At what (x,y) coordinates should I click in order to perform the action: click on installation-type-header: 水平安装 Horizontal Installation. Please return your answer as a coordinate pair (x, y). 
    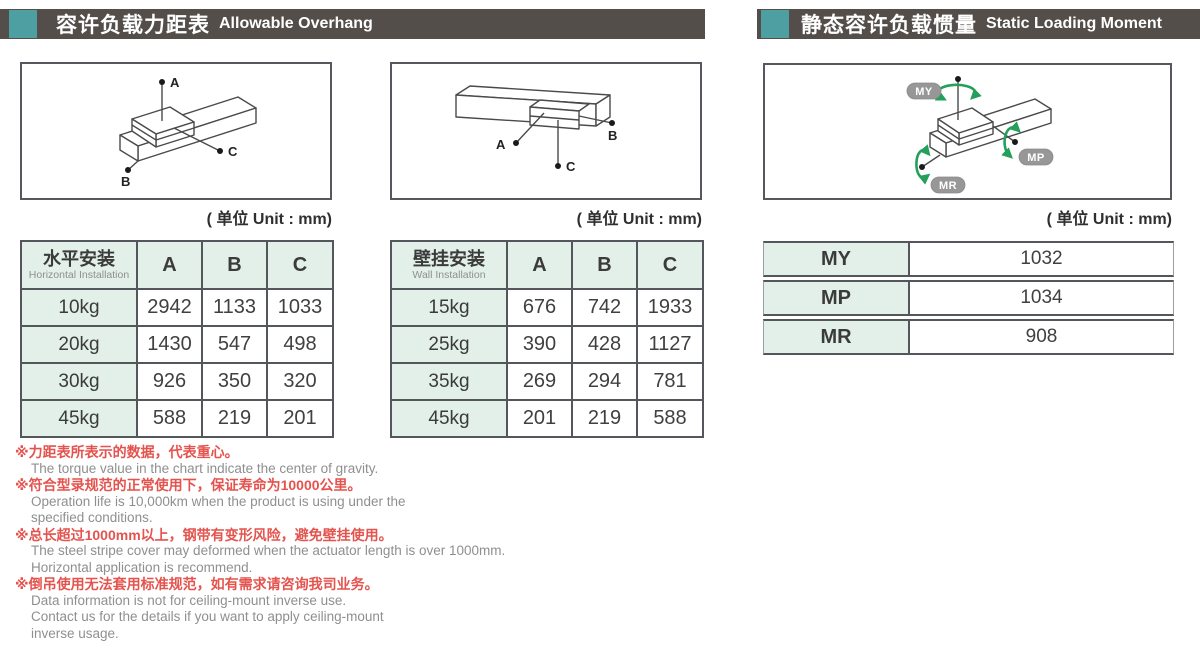
    Looking at the image, I should click on (79, 265).